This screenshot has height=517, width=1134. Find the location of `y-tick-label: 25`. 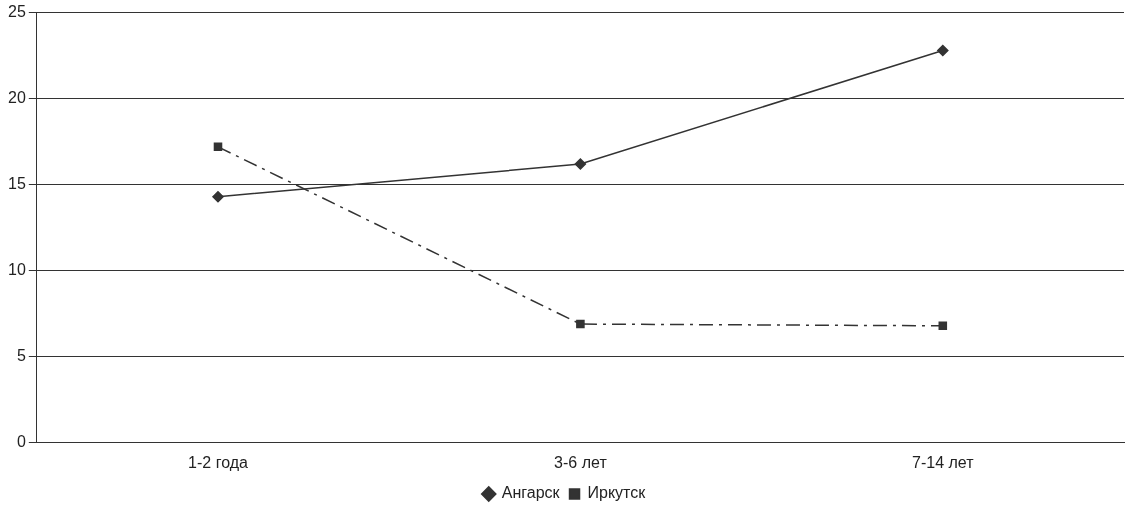

y-tick-label: 25 is located at coordinates (17, 12).